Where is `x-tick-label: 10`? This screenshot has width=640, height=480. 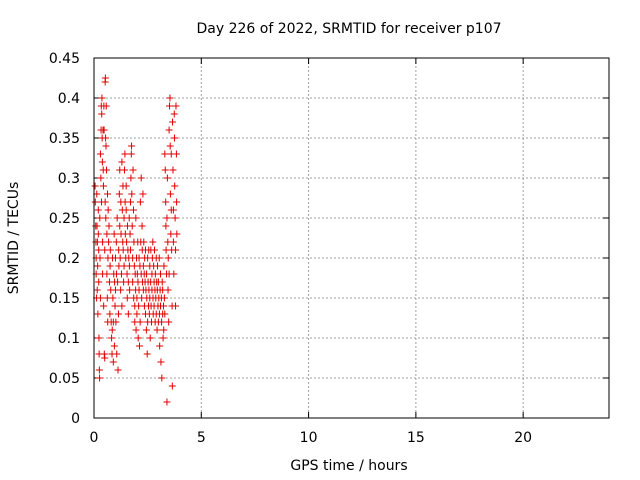 x-tick-label: 10 is located at coordinates (309, 438).